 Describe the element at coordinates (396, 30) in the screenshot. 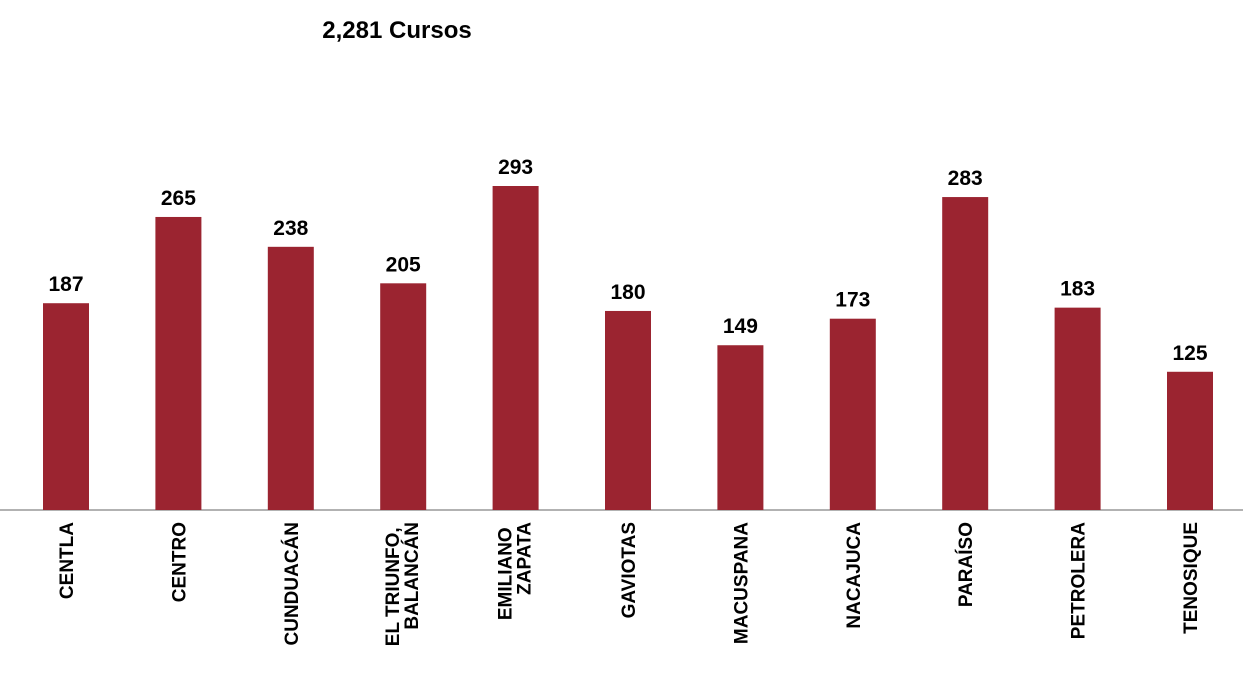

I see `chart-title: 2,281 Cursos` at that location.